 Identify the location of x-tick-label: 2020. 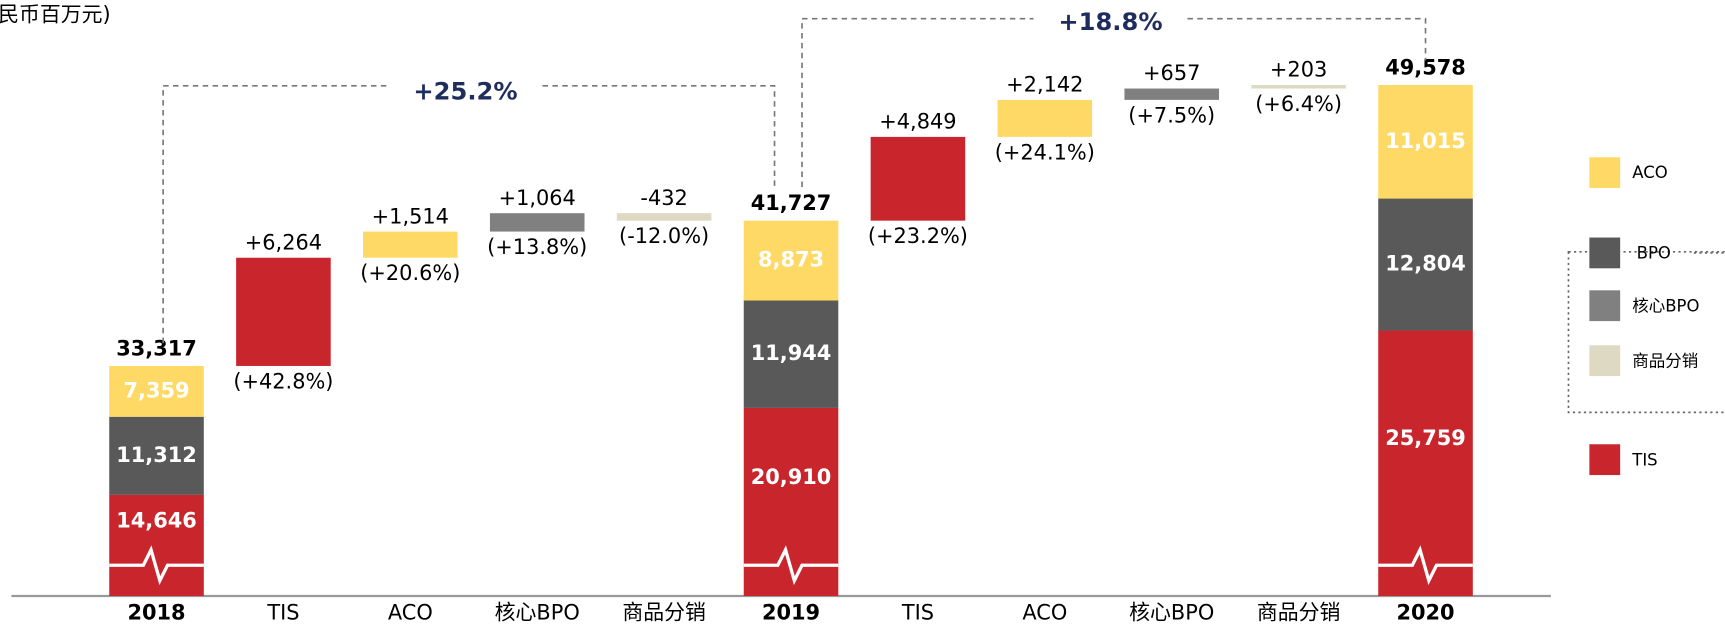
(1425, 613).